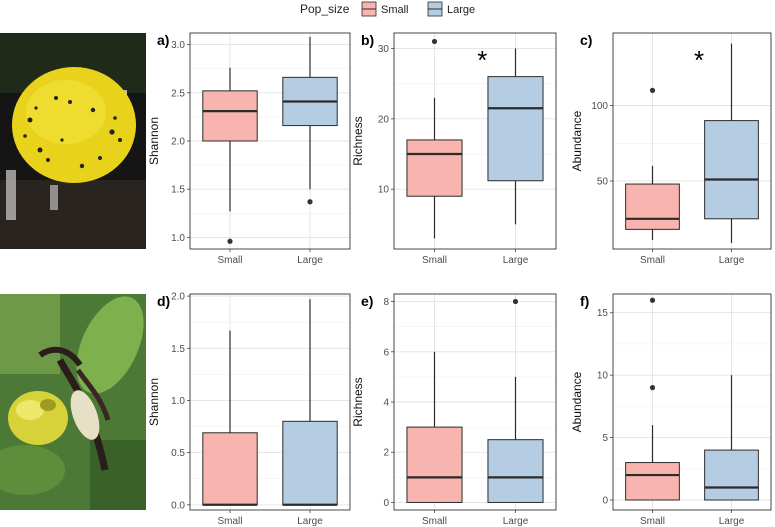 The image size is (775, 527). I want to click on y-tick-label: 2, so click(386, 453).